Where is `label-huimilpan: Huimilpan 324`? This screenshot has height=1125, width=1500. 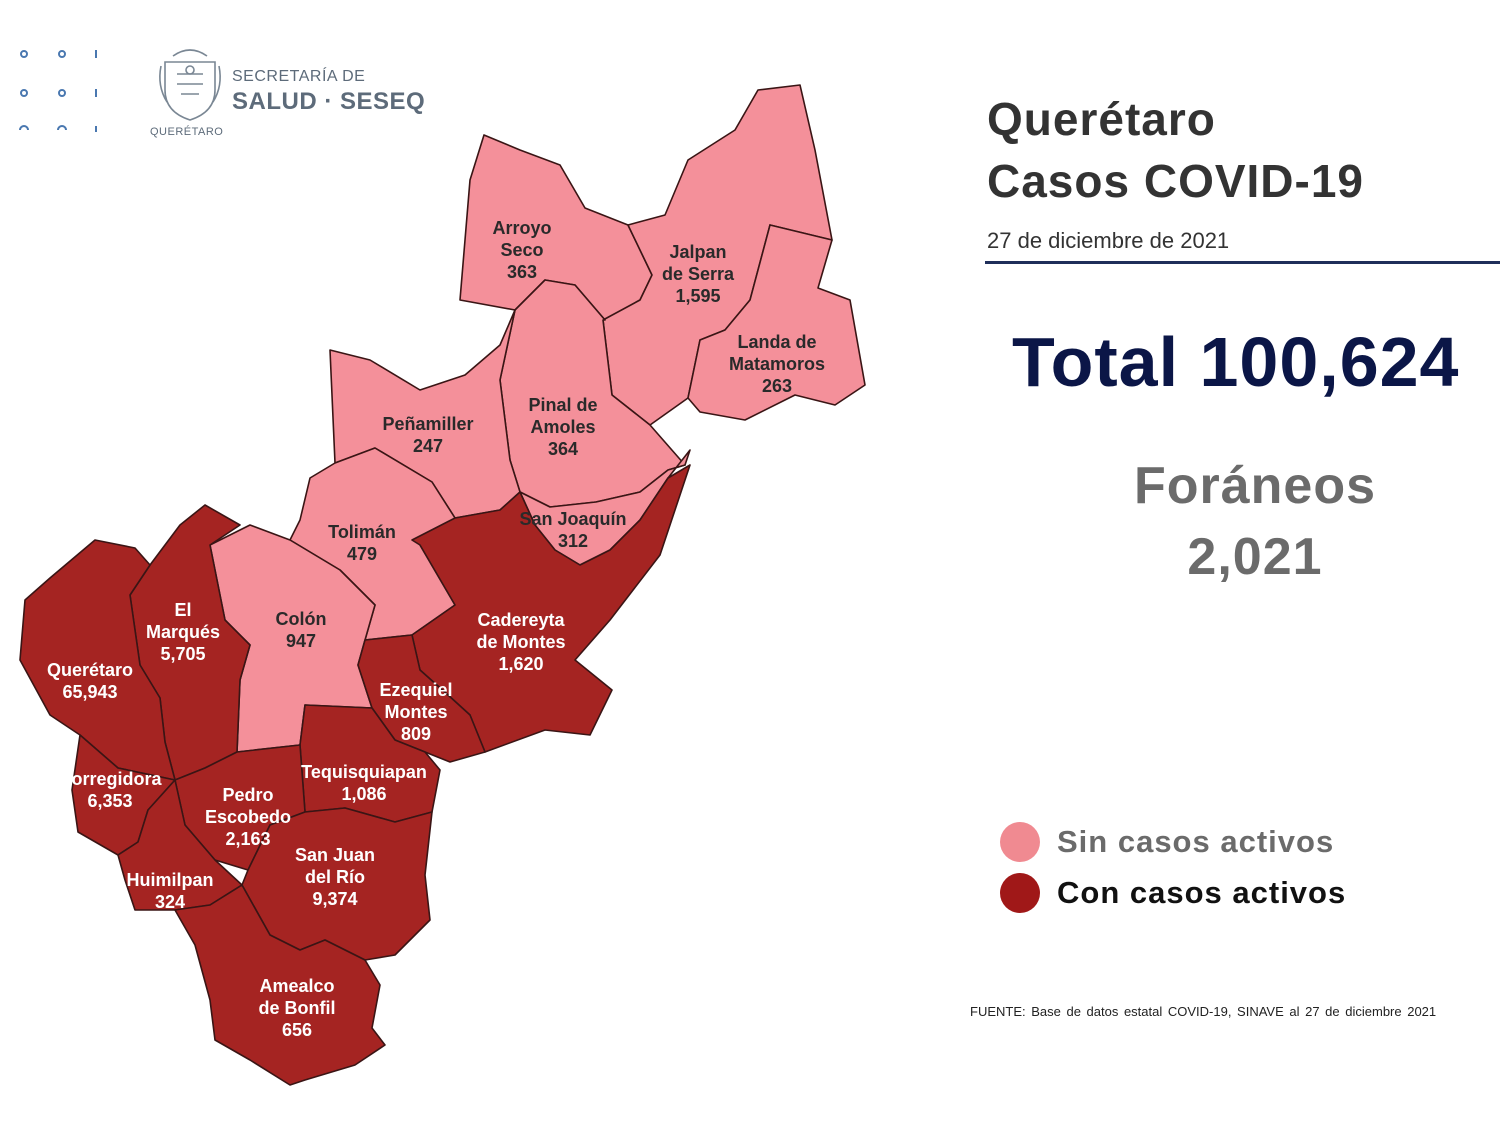
label-huimilpan: Huimilpan 324 is located at coordinates (169, 891).